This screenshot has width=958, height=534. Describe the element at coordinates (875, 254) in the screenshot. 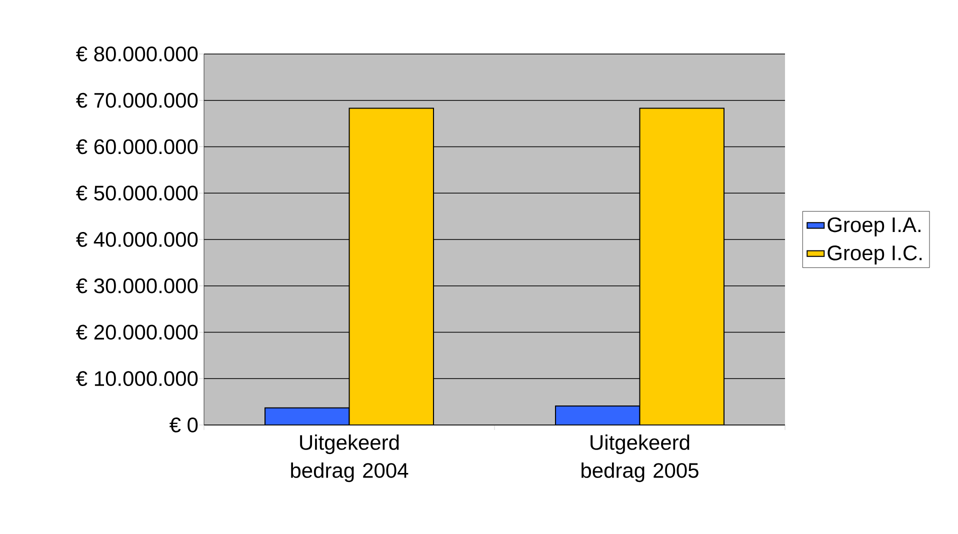

I see `legend-label: Groep I.C.` at that location.